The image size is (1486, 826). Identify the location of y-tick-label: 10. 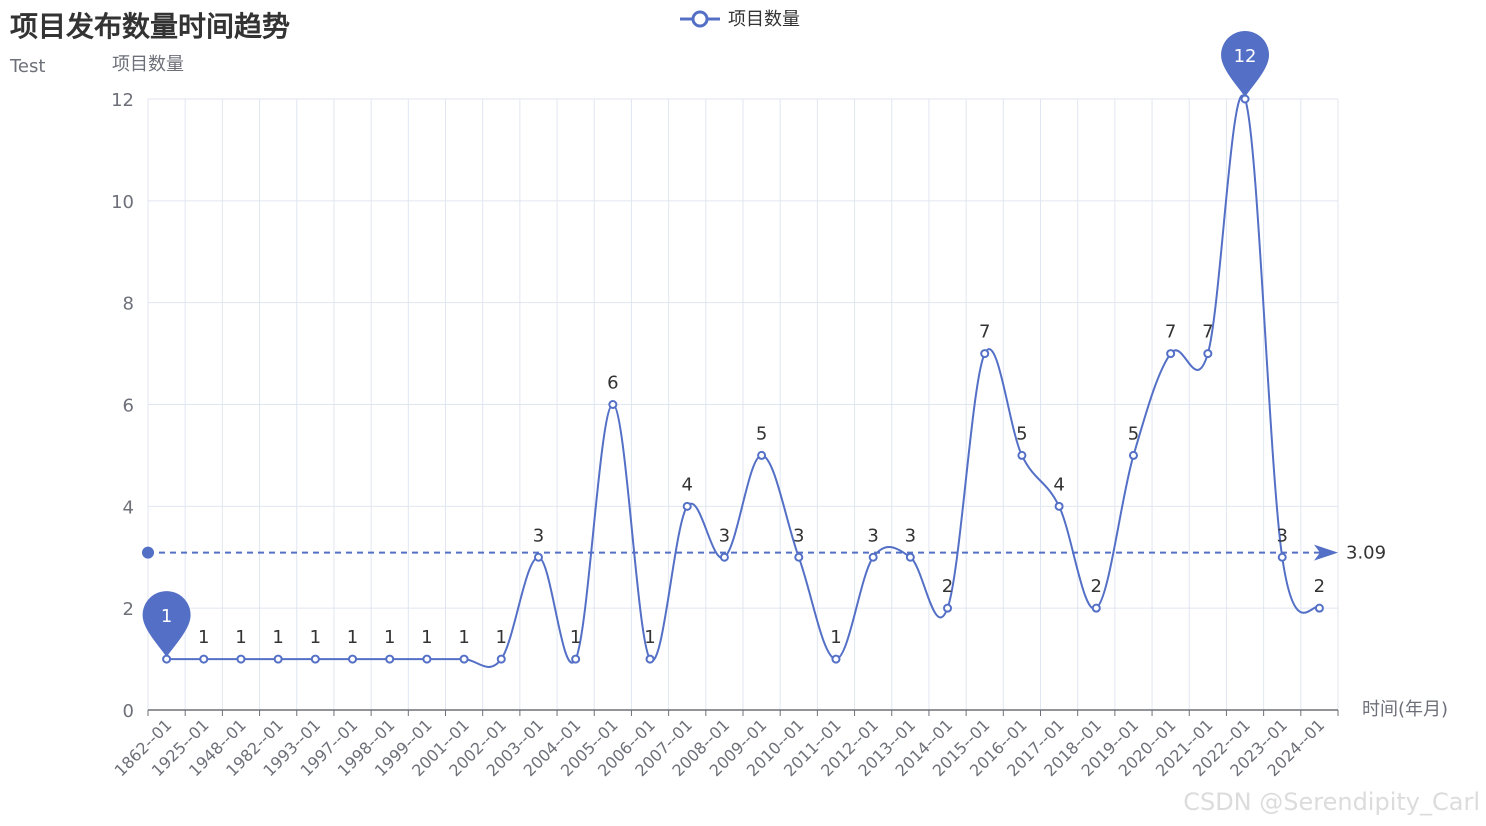
(122, 202).